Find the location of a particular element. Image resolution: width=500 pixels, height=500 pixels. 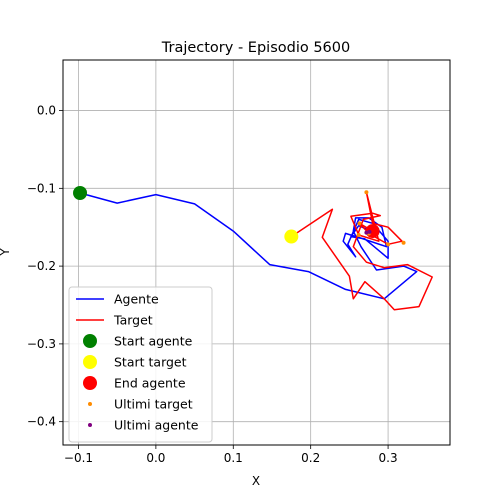

legend-label: Ultimi agente is located at coordinates (156, 425).